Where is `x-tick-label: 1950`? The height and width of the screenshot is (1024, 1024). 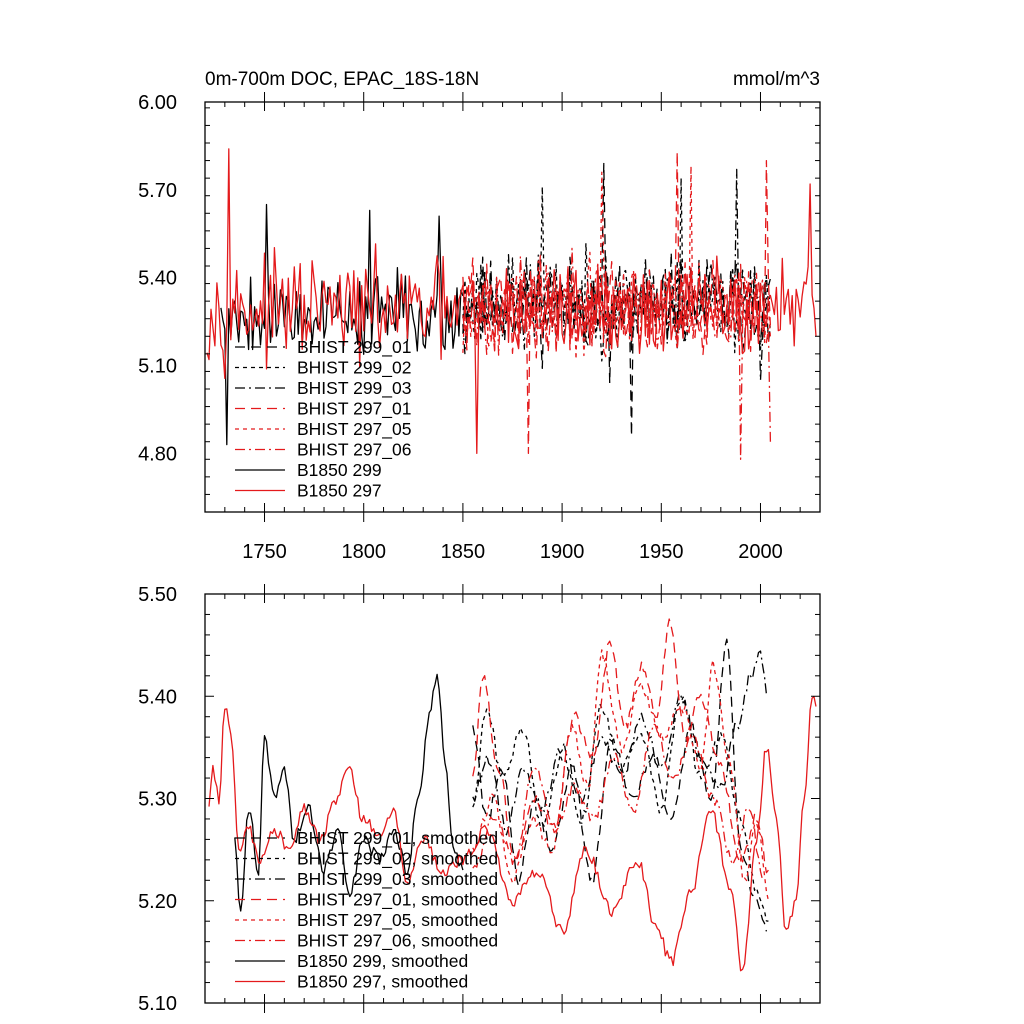
x-tick-label: 1950 is located at coordinates (661, 552).